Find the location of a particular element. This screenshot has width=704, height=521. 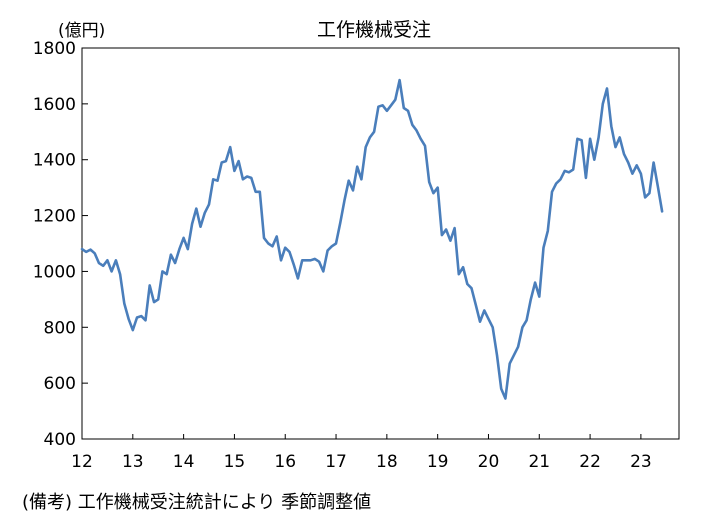

x-tick-label: 14 is located at coordinates (184, 462).